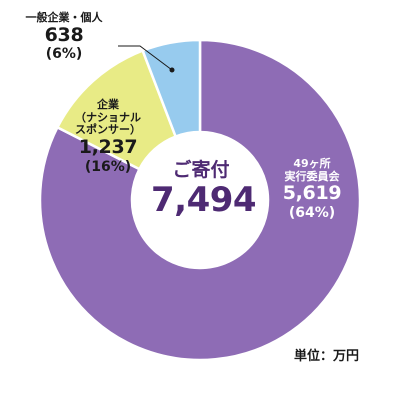 The width and height of the screenshot is (400, 400). I want to click on slice-percent: (64%), so click(312, 213).